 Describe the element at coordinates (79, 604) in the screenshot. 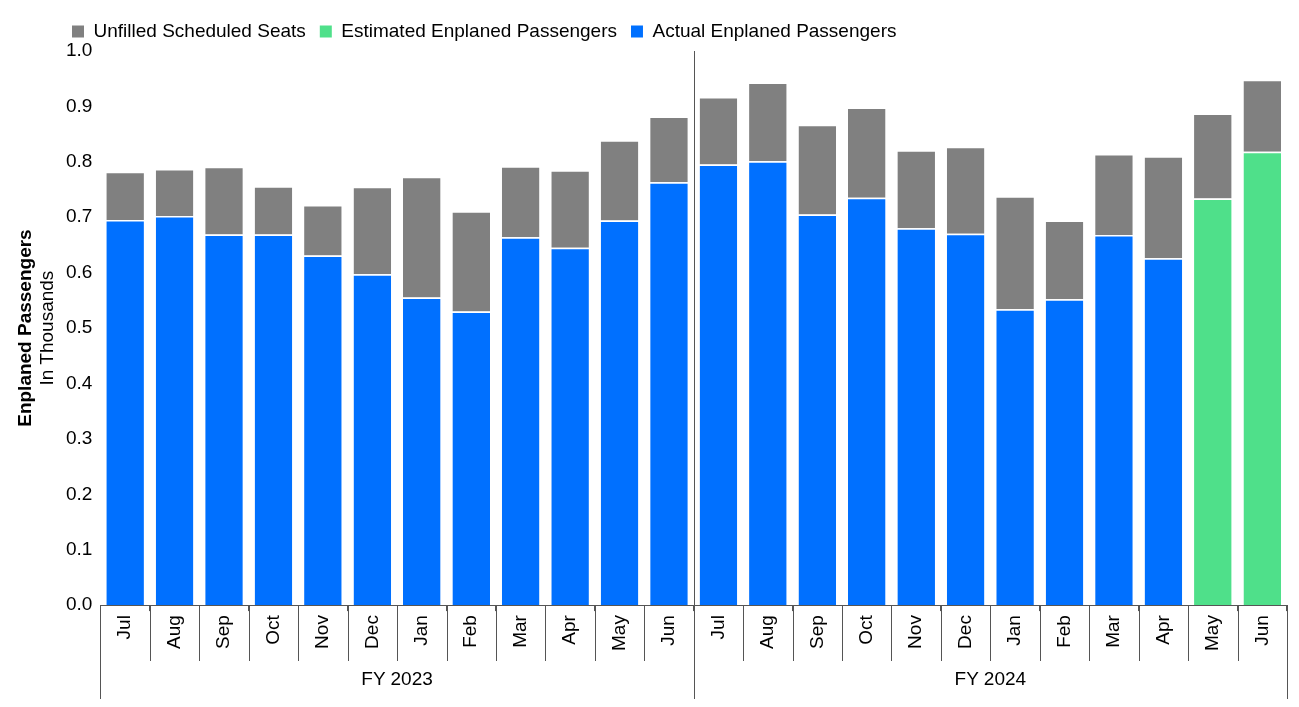

I see `y-tick-label: 0.0` at that location.